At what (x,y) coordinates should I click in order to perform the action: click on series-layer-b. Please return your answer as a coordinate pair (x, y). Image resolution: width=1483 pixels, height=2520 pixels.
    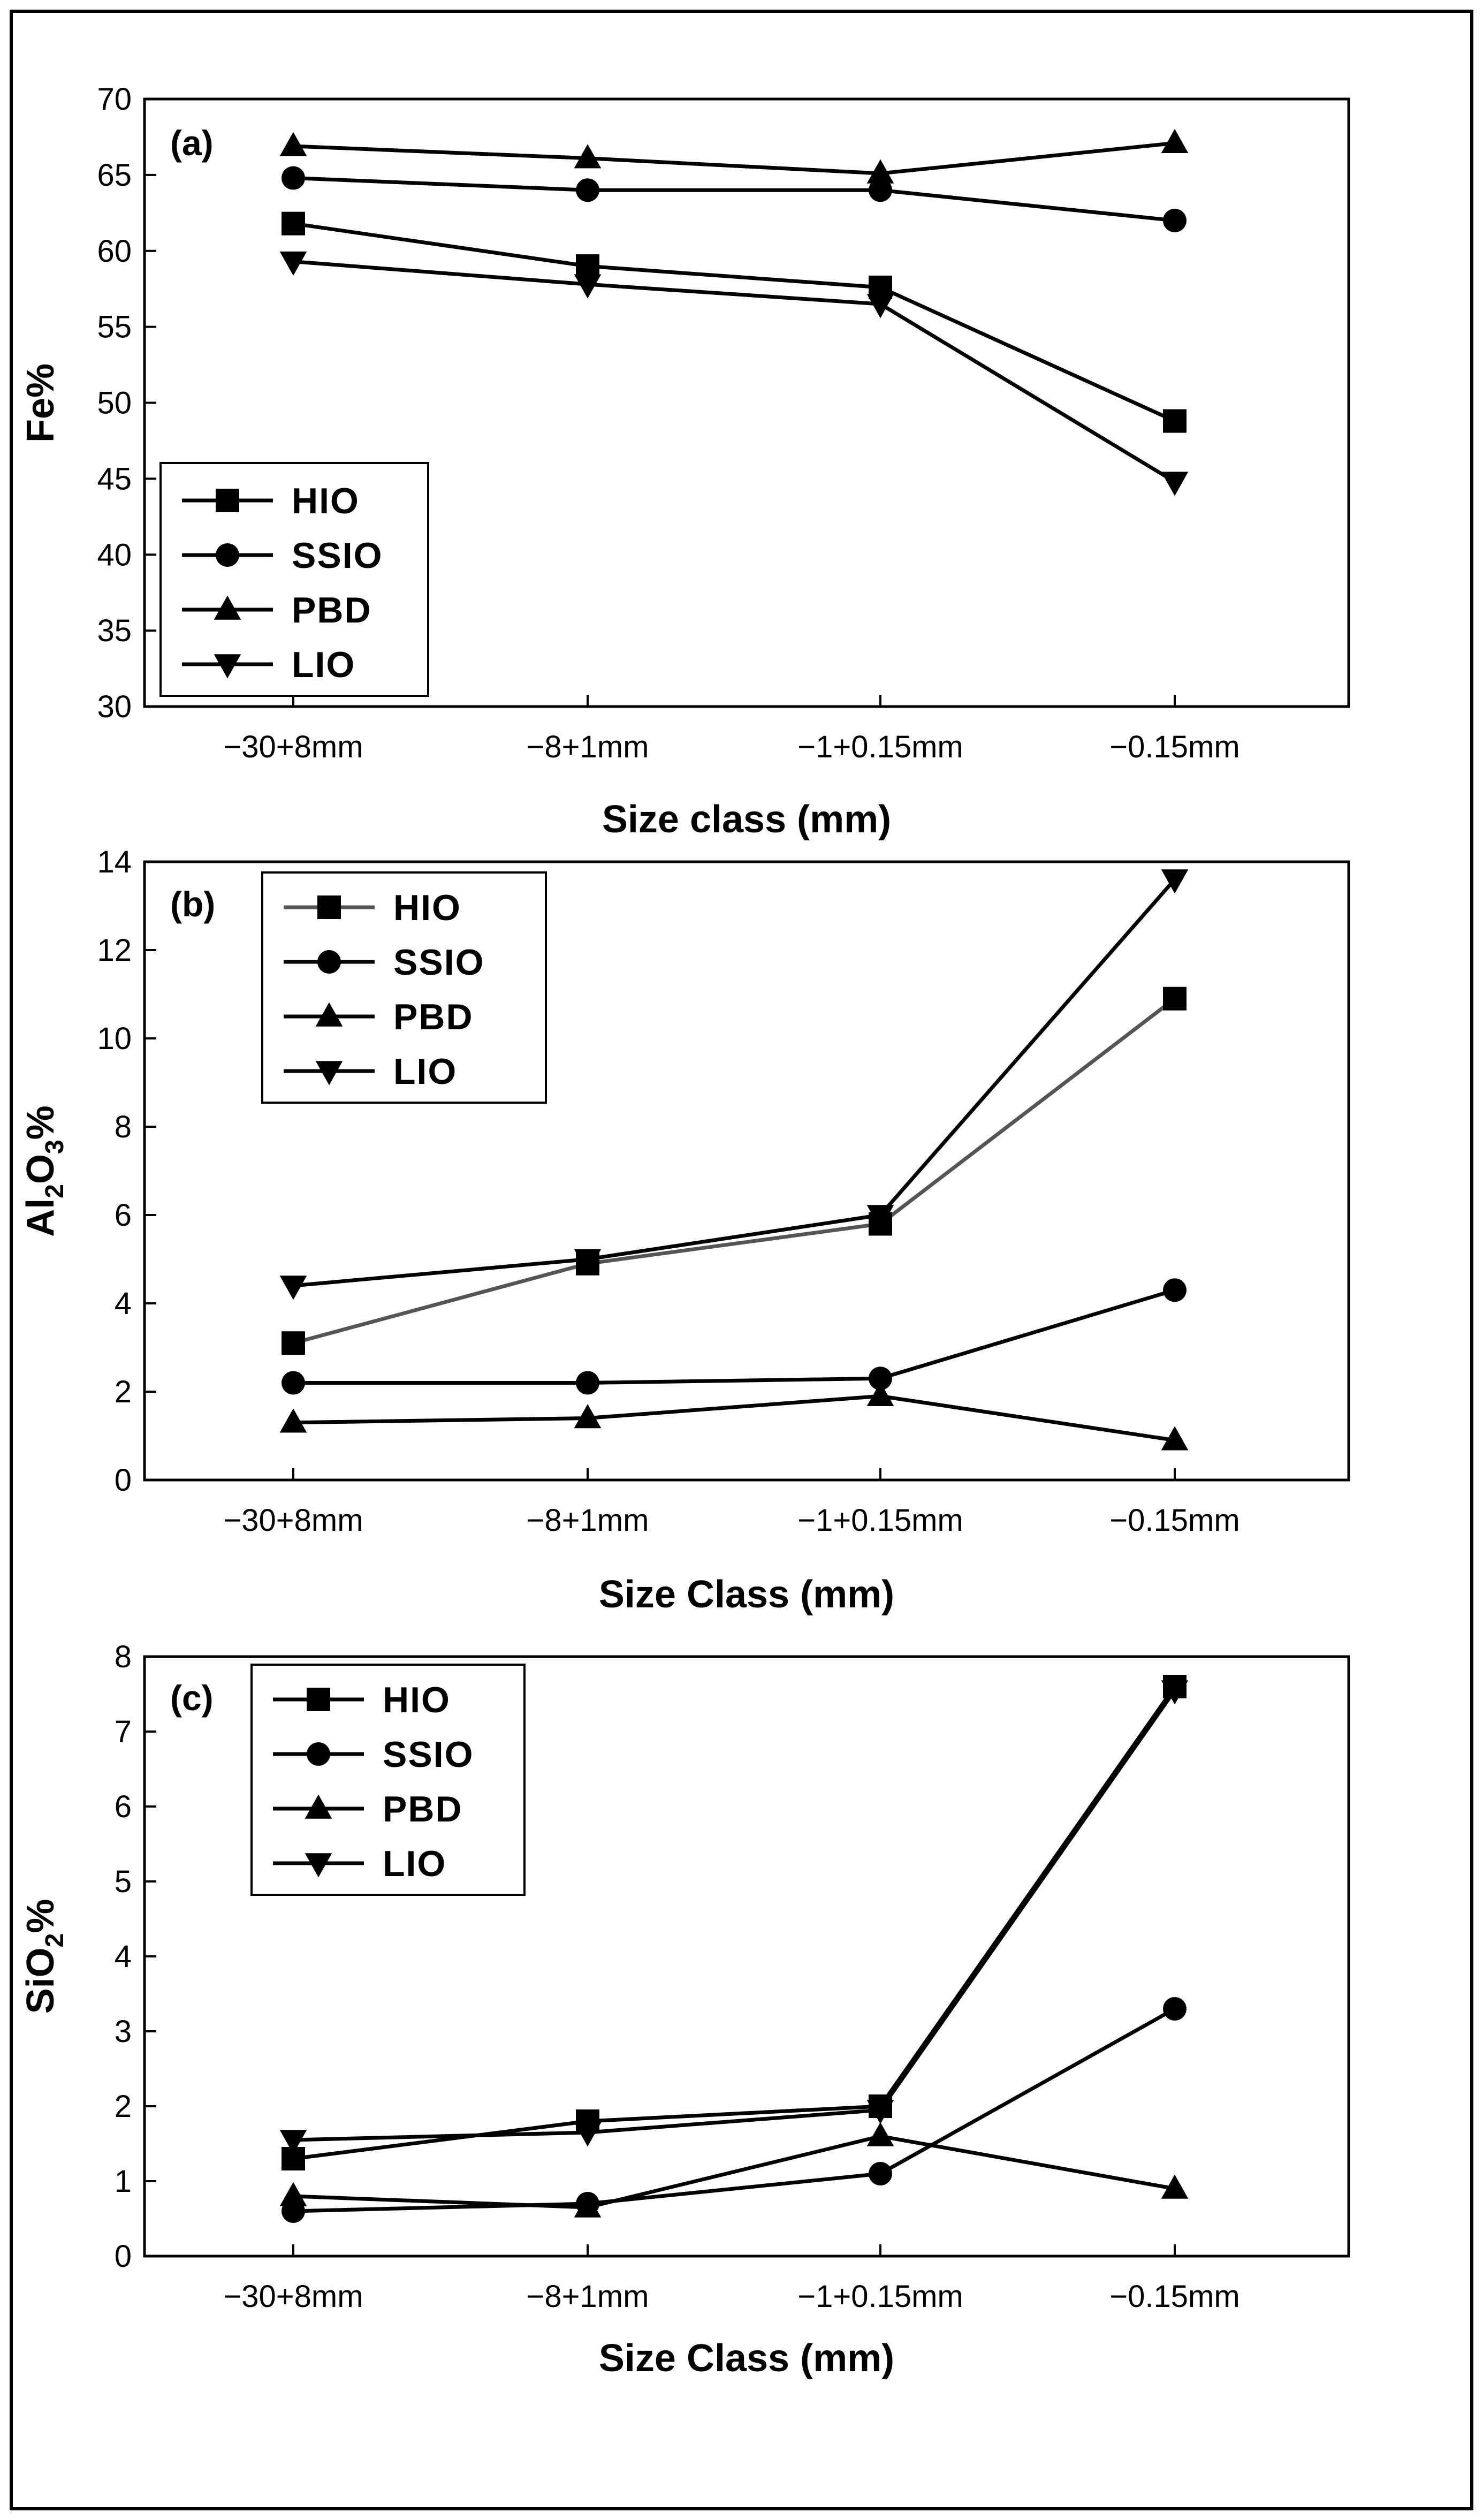
    Looking at the image, I should click on (734, 1160).